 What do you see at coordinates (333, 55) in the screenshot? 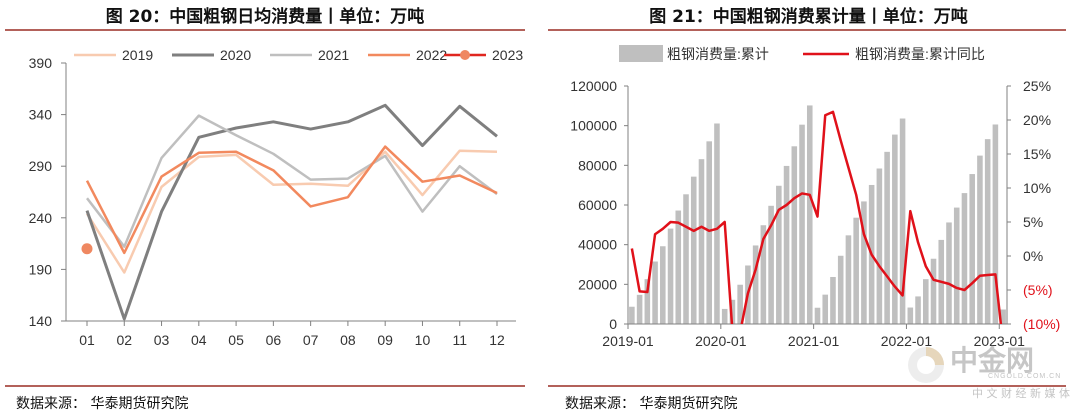
I see `left-legend-label: 2021` at bounding box center [333, 55].